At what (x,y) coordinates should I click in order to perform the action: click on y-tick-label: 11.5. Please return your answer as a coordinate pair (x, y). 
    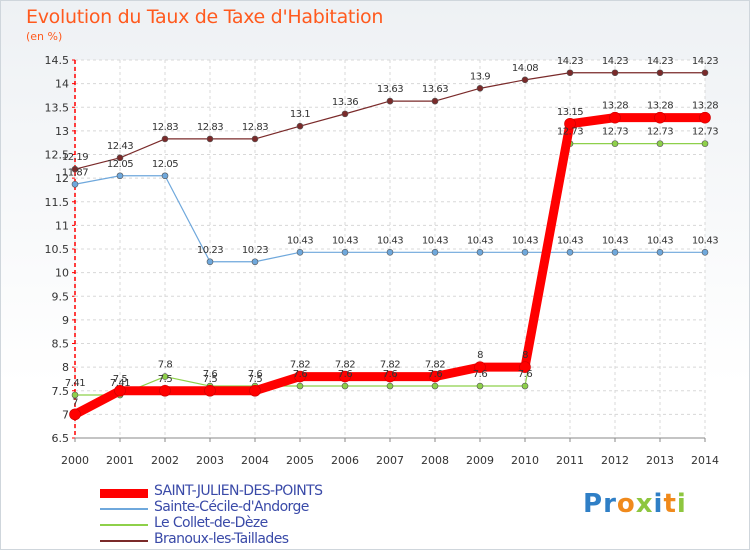
    Looking at the image, I should click on (57, 202).